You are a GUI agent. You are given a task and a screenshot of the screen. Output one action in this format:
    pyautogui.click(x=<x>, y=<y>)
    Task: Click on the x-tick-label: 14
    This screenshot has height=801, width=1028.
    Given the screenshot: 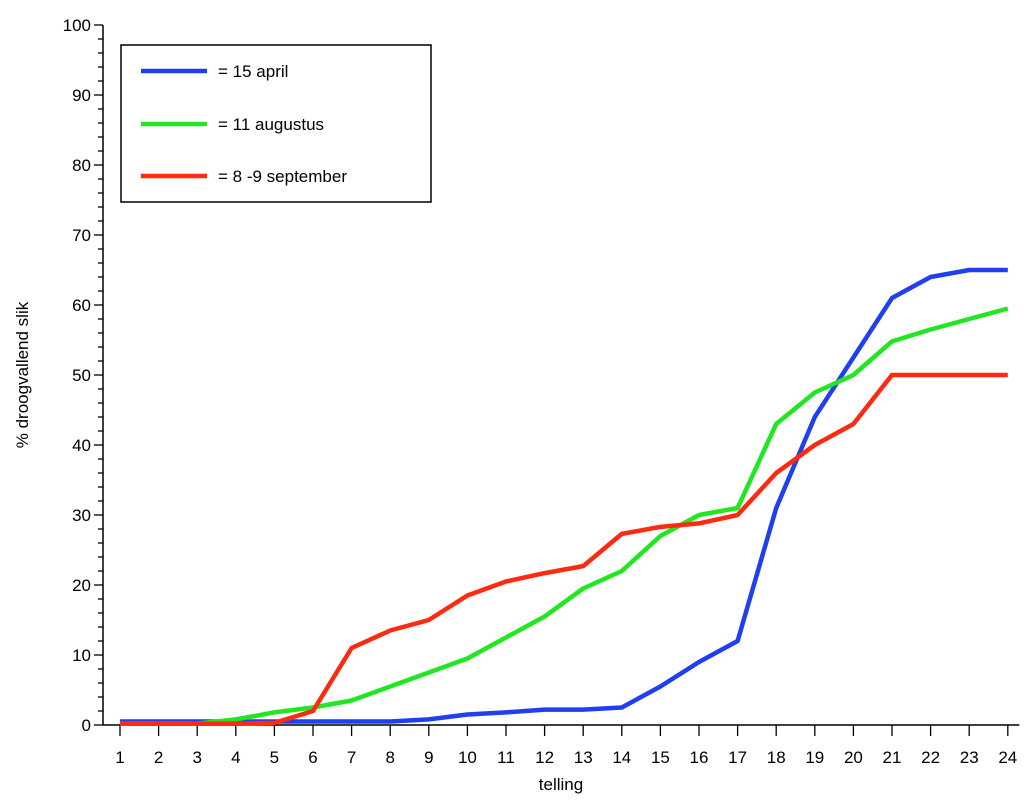 What is the action you would take?
    pyautogui.click(x=621, y=757)
    